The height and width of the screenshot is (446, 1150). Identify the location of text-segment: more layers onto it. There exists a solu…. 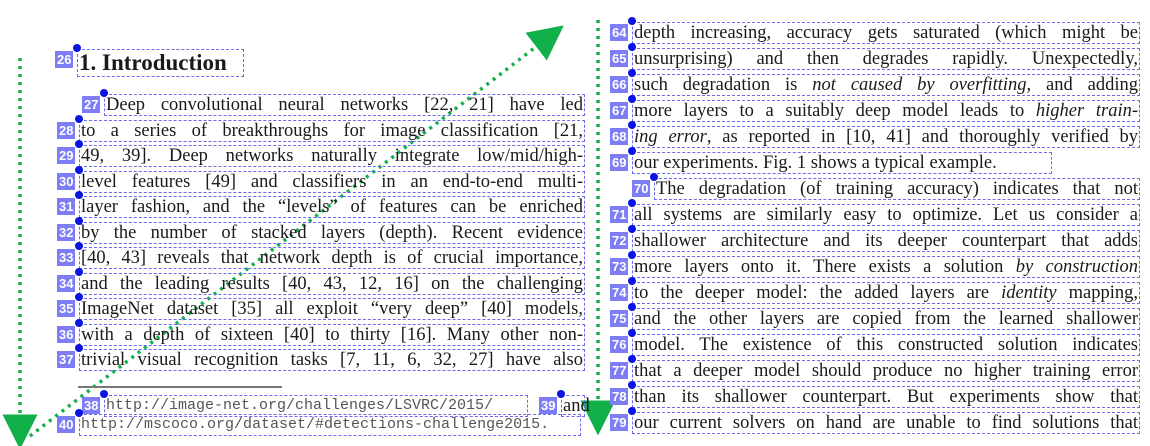
(825, 267).